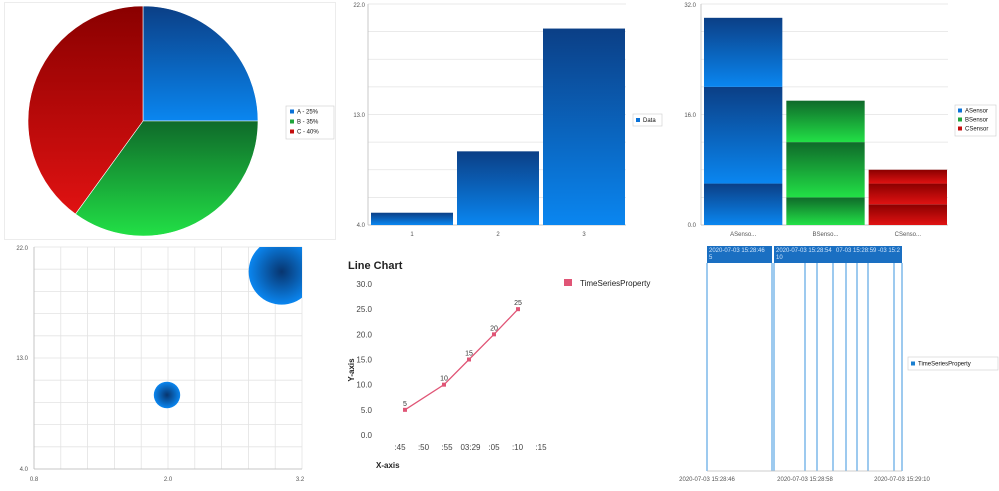 This screenshot has height=491, width=999. I want to click on line-legend: TimeSeriesProperty, so click(607, 283).